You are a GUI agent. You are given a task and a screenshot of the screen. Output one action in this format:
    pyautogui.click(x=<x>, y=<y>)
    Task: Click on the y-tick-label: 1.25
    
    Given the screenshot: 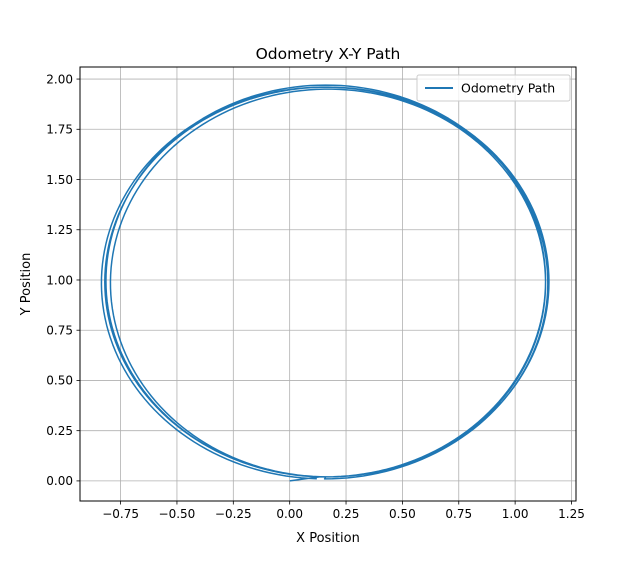 What is the action you would take?
    pyautogui.click(x=59, y=230)
    